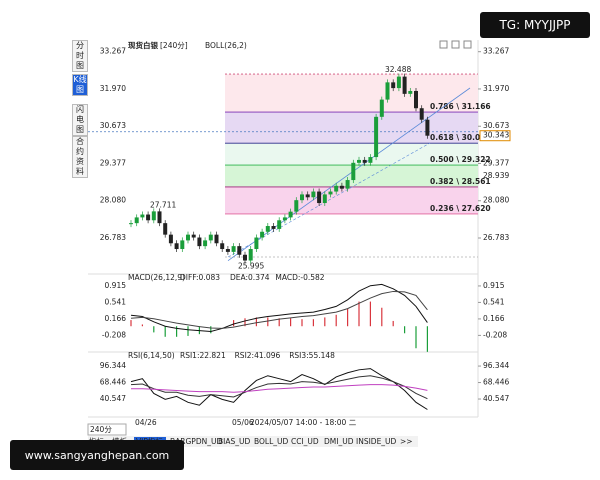 This screenshot has height=480, width=600. I want to click on date-label: 05/06, so click(243, 422).